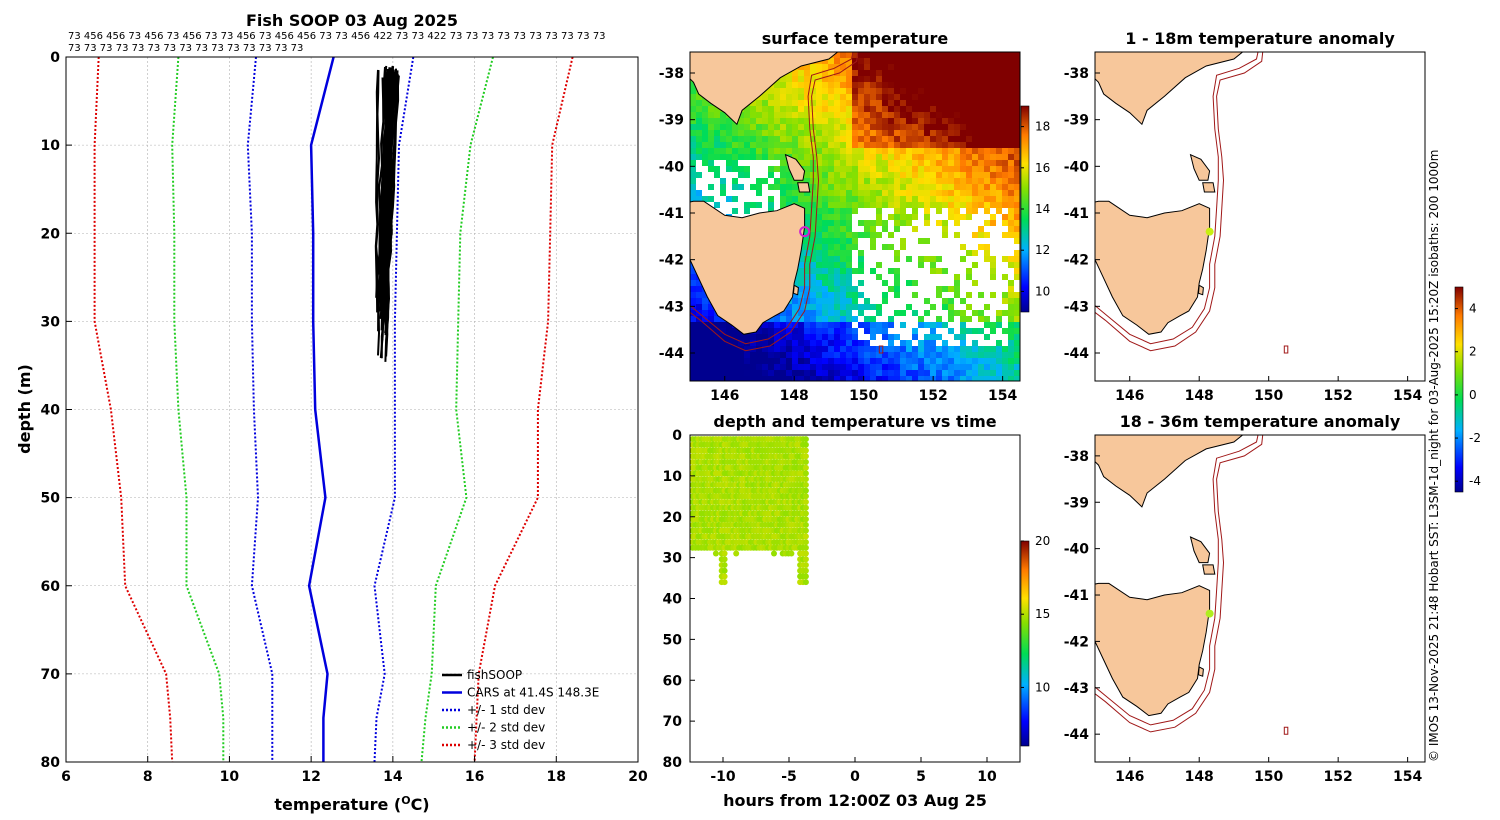 Image resolution: width=1500 pixels, height=820 pixels. What do you see at coordinates (855, 38) in the screenshot?
I see `sst-map-title: surface temperature` at bounding box center [855, 38].